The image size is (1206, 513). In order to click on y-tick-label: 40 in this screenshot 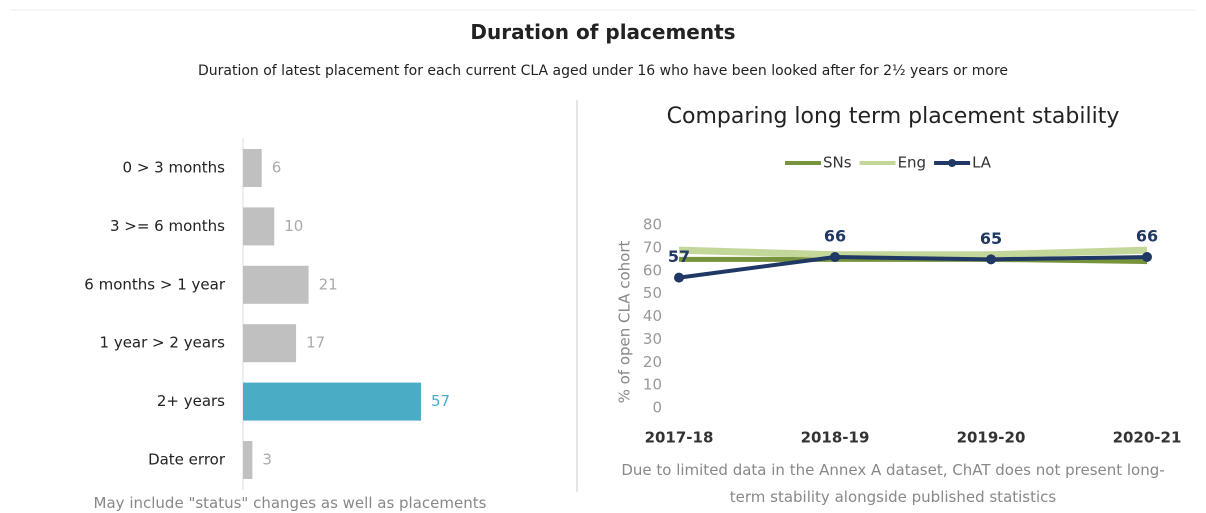, I will do `click(652, 316)`.